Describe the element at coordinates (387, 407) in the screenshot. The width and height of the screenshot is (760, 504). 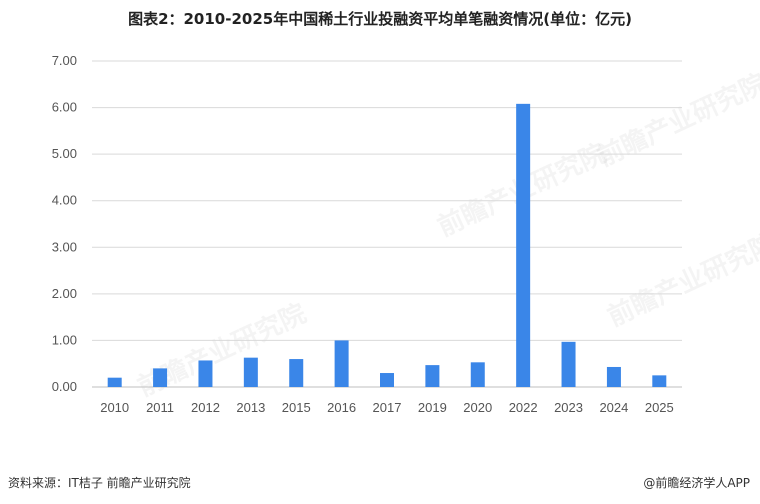
I see `x-tick-label: 2017` at that location.